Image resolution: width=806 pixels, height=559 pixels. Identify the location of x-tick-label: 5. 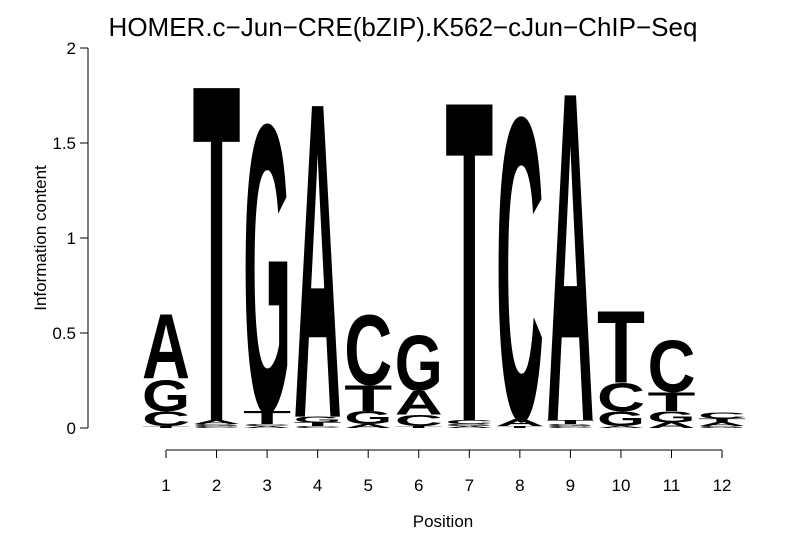
(367, 485).